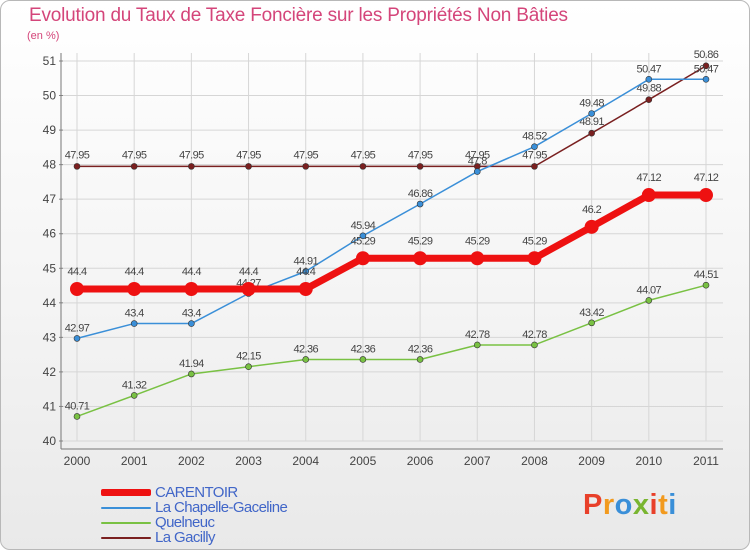 The height and width of the screenshot is (550, 750). What do you see at coordinates (134, 461) in the screenshot?
I see `x-tick-label: 2001` at bounding box center [134, 461].